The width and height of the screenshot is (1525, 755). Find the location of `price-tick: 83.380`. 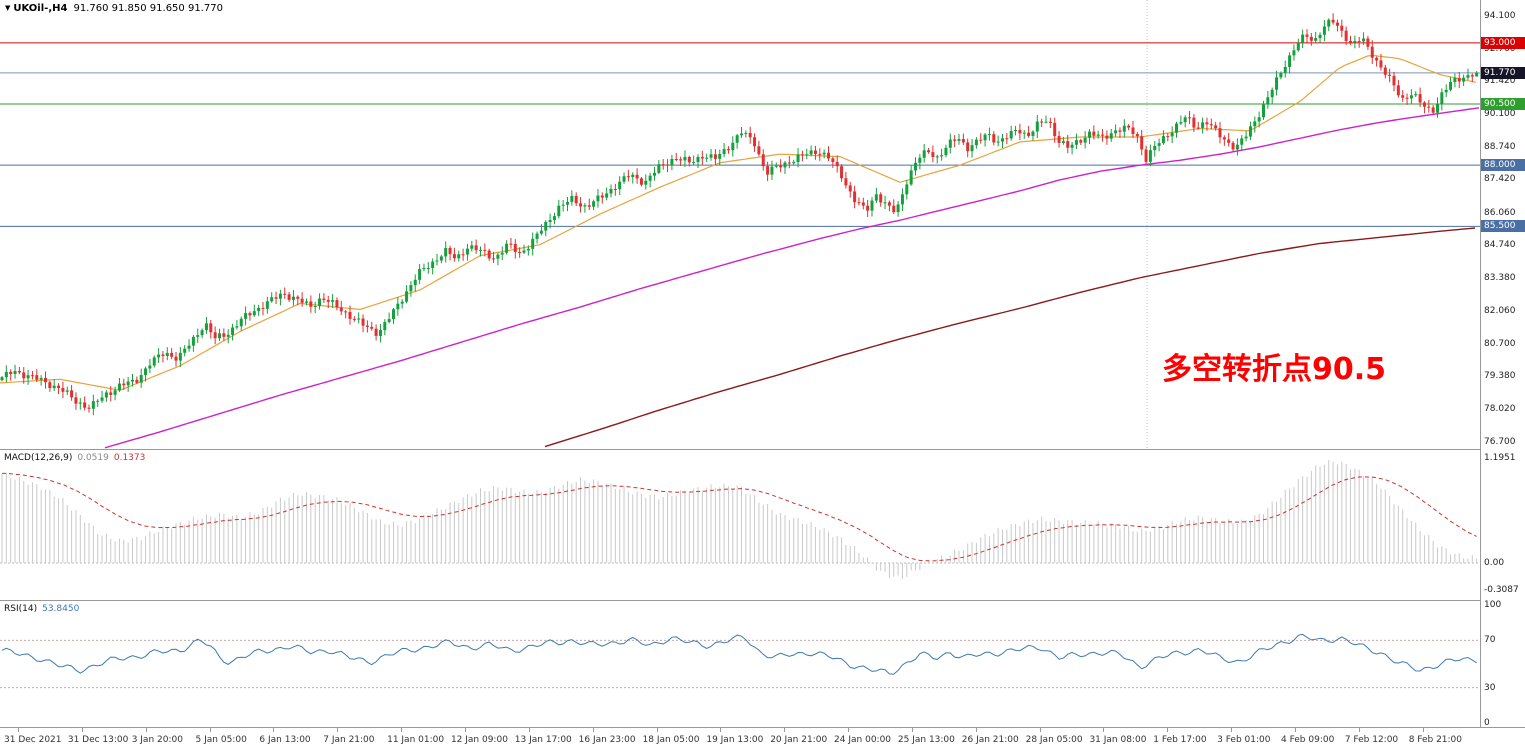

price-tick: 83.380 is located at coordinates (1500, 278).